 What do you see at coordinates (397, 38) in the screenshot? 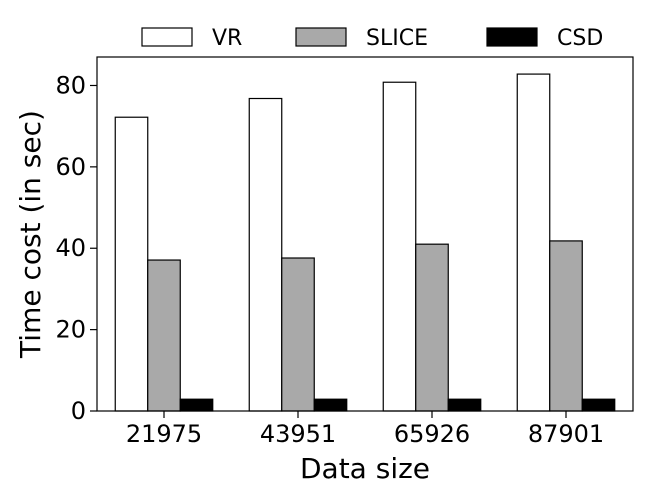
I see `legend-label-slice: SLICE` at bounding box center [397, 38].